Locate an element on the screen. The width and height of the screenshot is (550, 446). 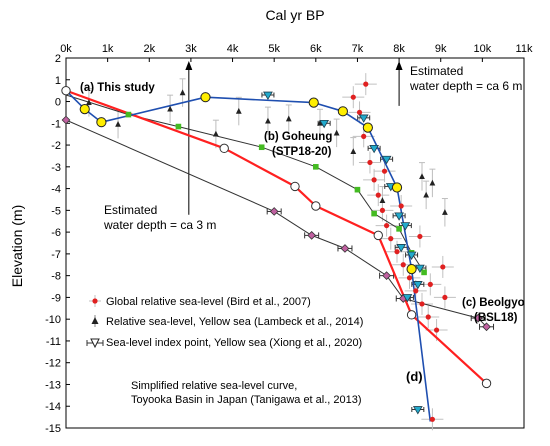
y-tick-label: -12 is located at coordinates (53, 364).